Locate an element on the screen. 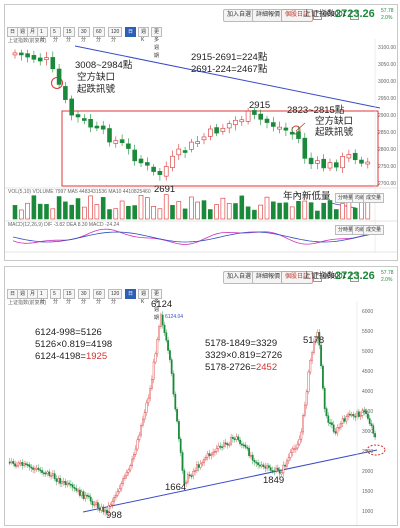 The height and width of the screenshot is (528, 400). period-tab-3: 1分 is located at coordinates (42, 35).